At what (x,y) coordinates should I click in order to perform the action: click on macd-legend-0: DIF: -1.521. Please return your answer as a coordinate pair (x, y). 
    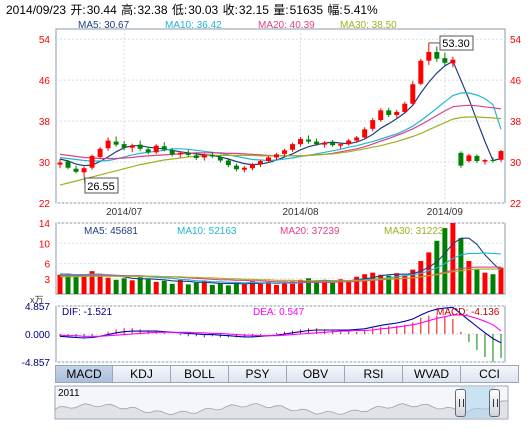
    Looking at the image, I should click on (87, 312).